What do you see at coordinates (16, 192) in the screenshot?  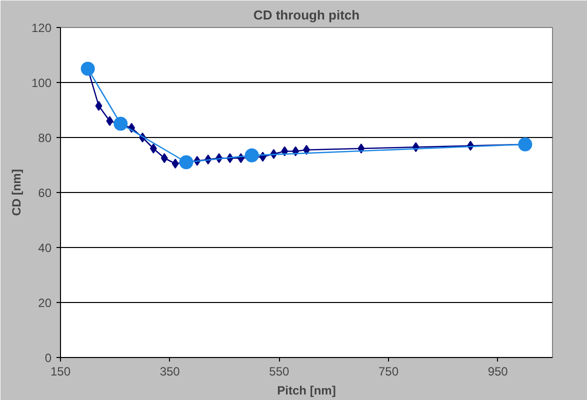 I see `y-axis-title: CD [nm]` at bounding box center [16, 192].